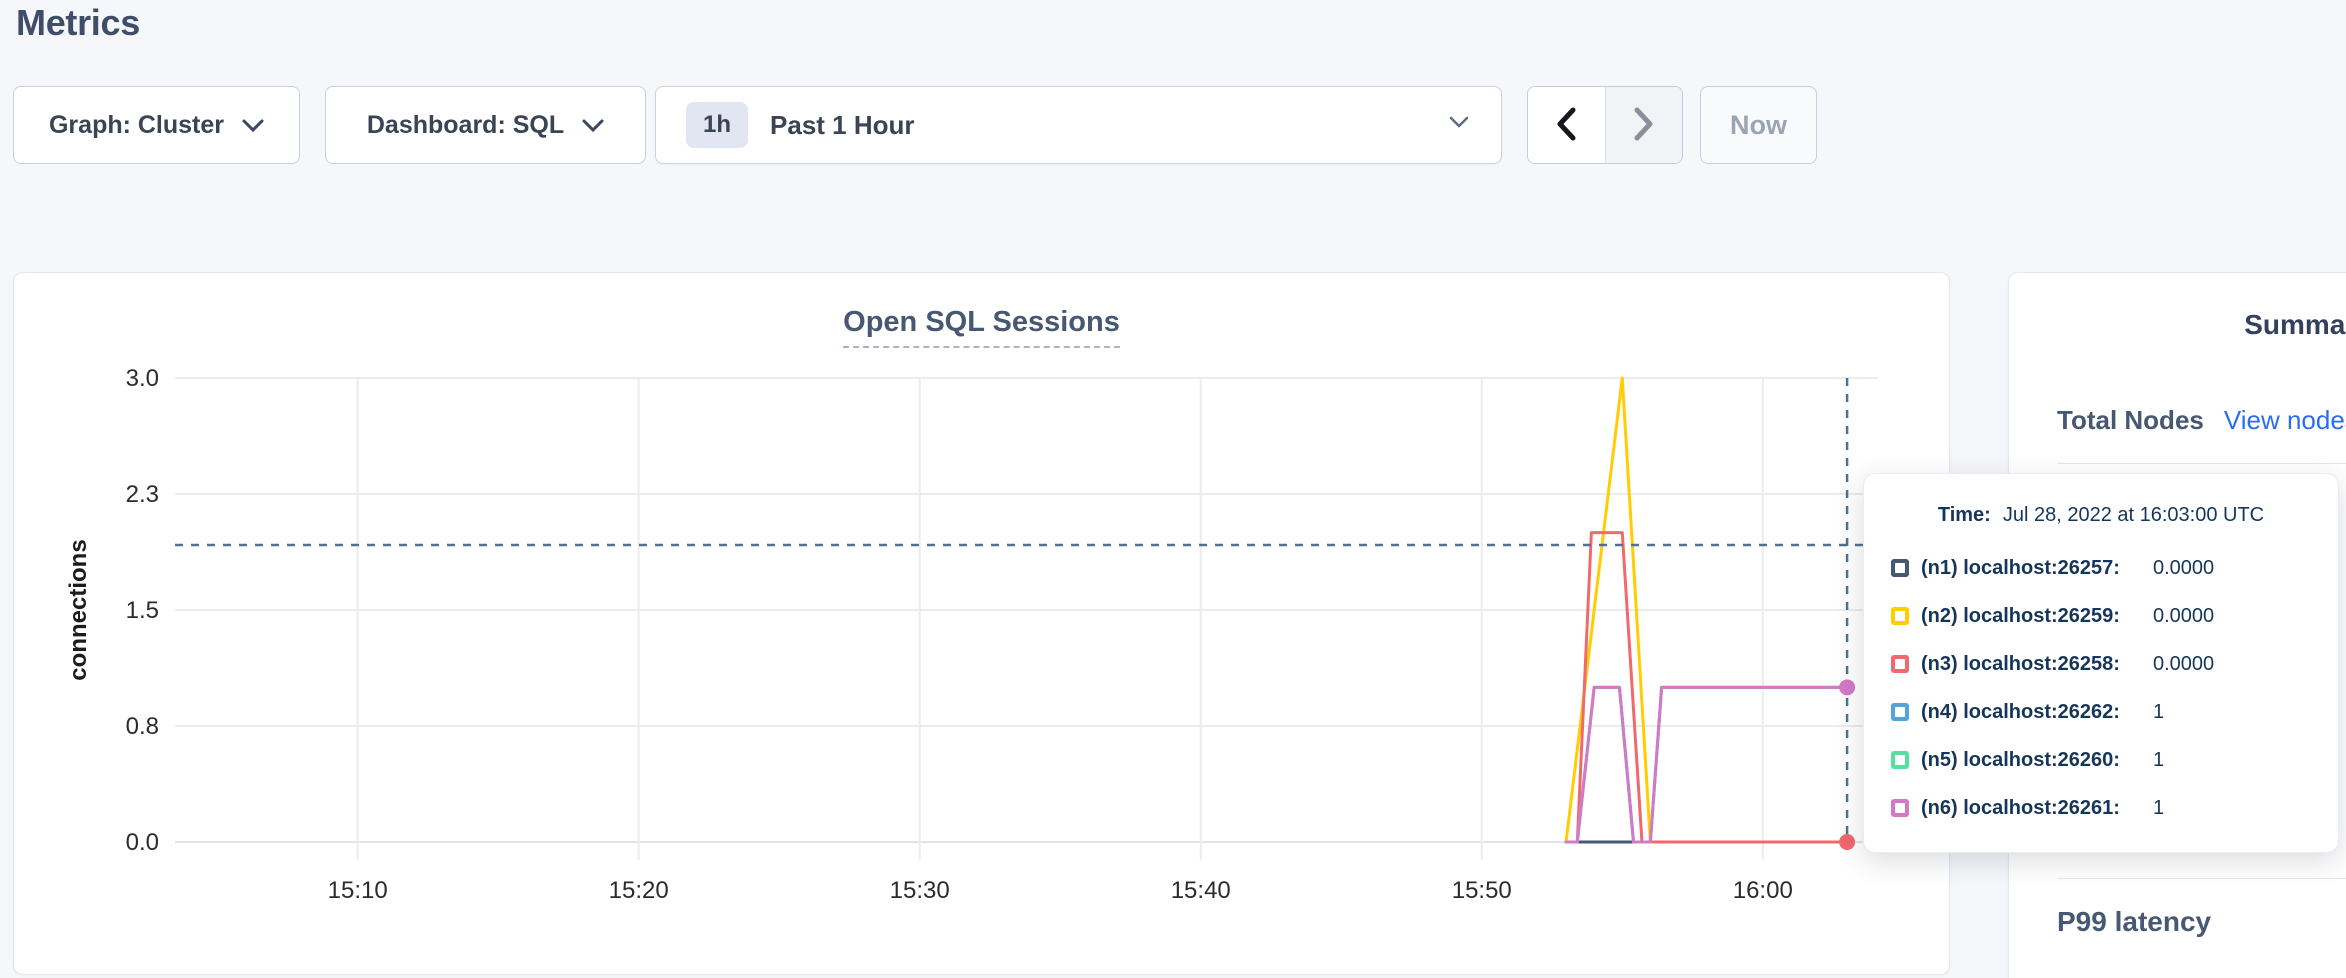 This screenshot has width=2346, height=978. I want to click on series-label: (n2) localhost:26259:, so click(2020, 615).